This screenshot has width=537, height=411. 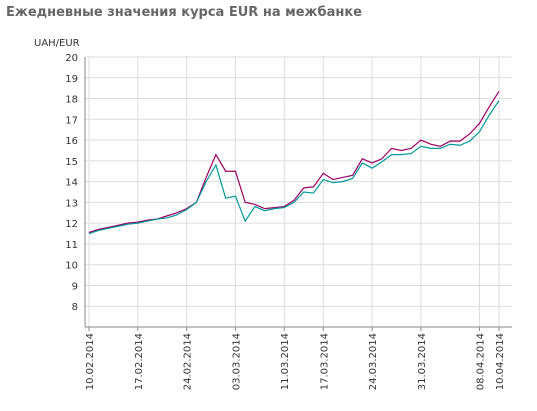 What do you see at coordinates (75, 286) in the screenshot?
I see `y-tick-label: 9` at bounding box center [75, 286].